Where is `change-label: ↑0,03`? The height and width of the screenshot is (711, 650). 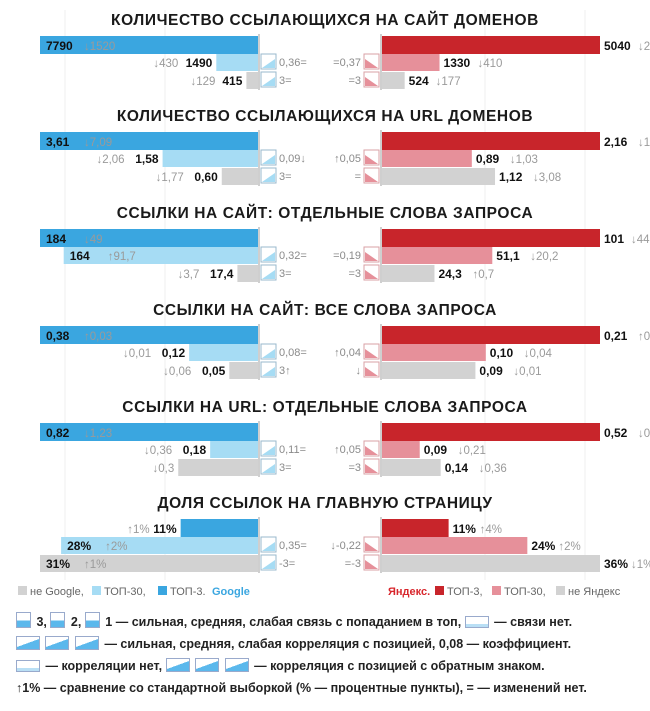 change-label: ↑0,03 is located at coordinates (98, 337).